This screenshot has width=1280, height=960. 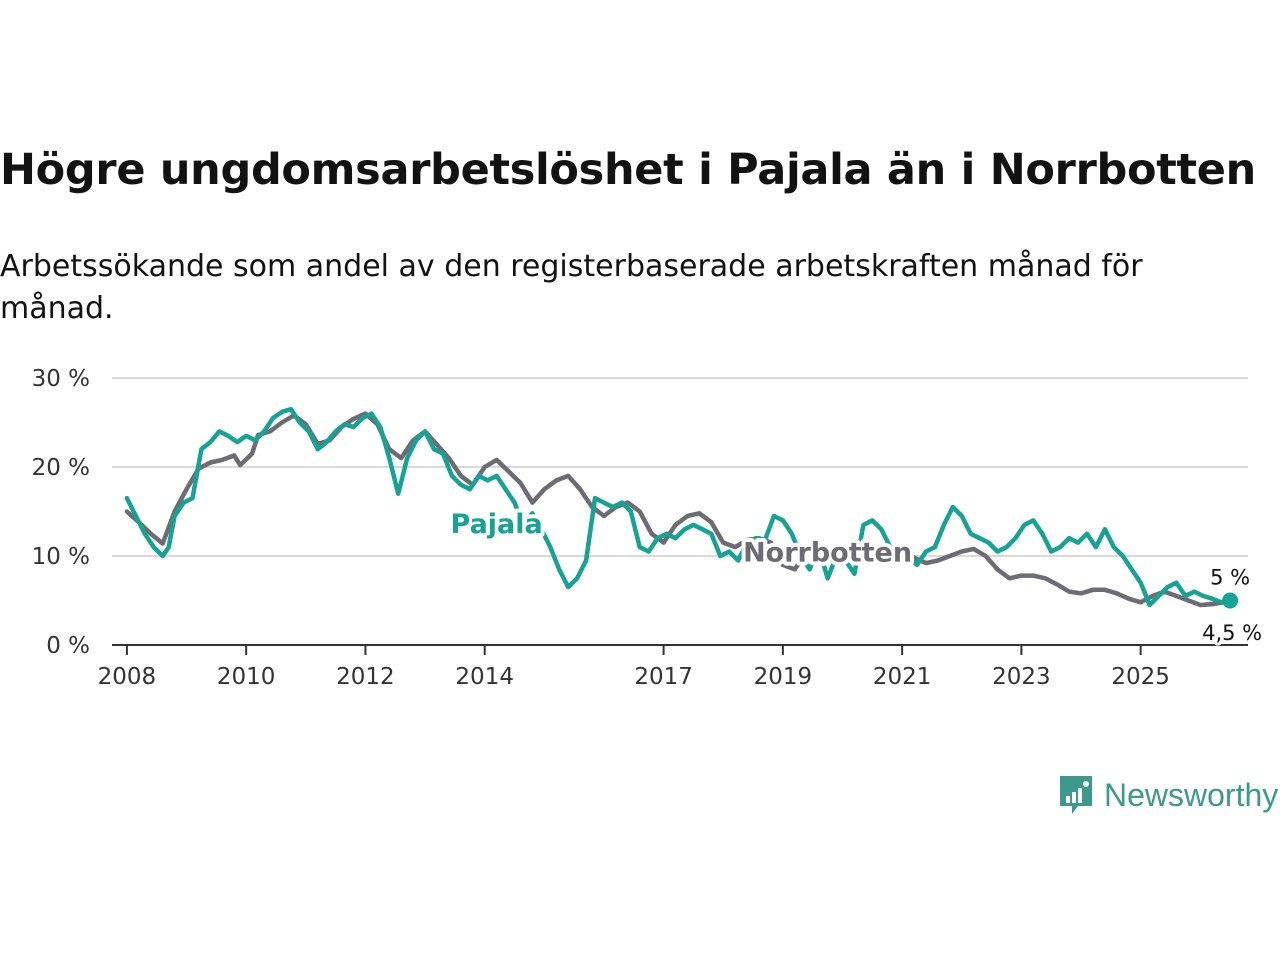 What do you see at coordinates (68, 646) in the screenshot?
I see `y-tick-label: 0 %` at bounding box center [68, 646].